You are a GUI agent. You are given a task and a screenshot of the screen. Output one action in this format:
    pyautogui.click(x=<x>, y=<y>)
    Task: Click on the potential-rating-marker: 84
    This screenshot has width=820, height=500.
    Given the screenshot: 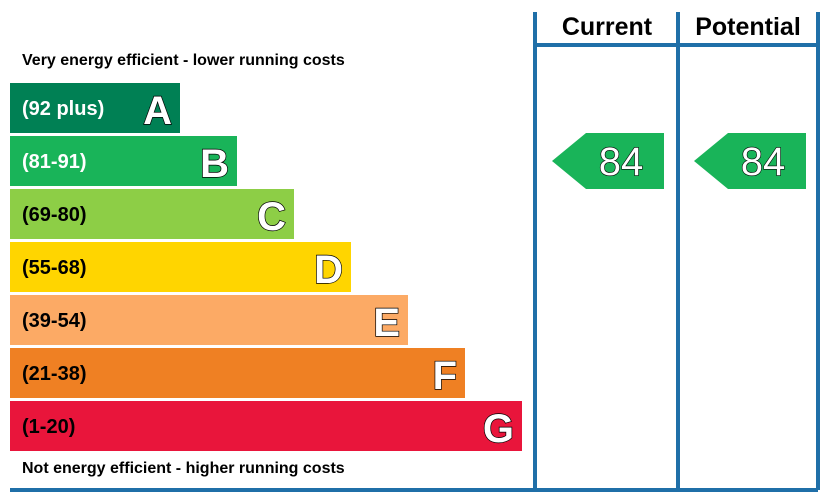 What is the action you would take?
    pyautogui.click(x=750, y=161)
    